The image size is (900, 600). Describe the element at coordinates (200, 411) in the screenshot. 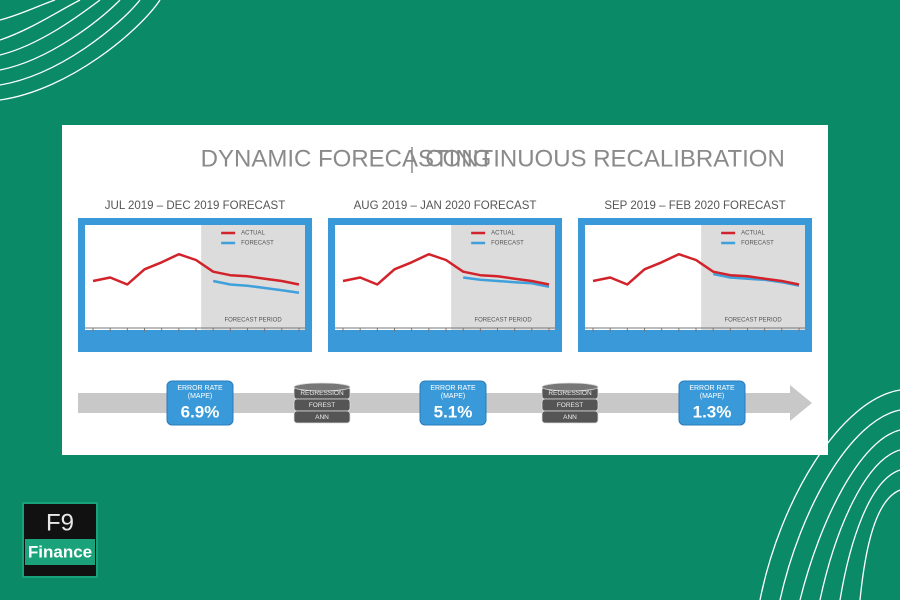

I see `error-value: 6.9%` at that location.